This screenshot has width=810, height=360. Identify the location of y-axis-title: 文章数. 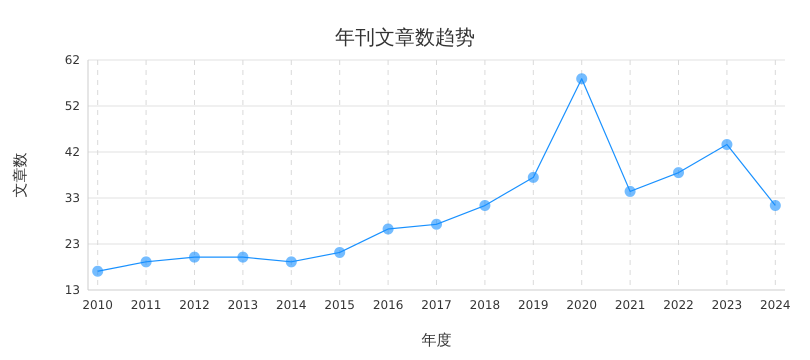
(20, 175).